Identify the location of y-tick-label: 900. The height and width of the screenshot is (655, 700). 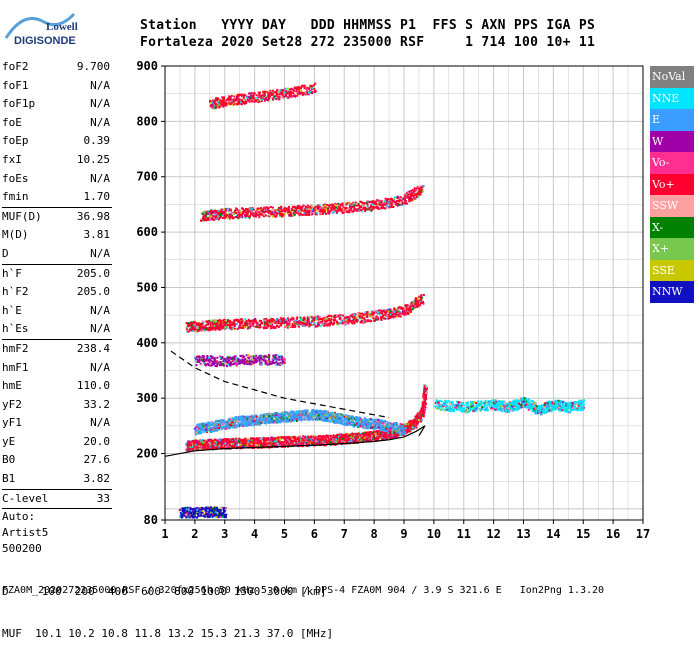
(147, 66).